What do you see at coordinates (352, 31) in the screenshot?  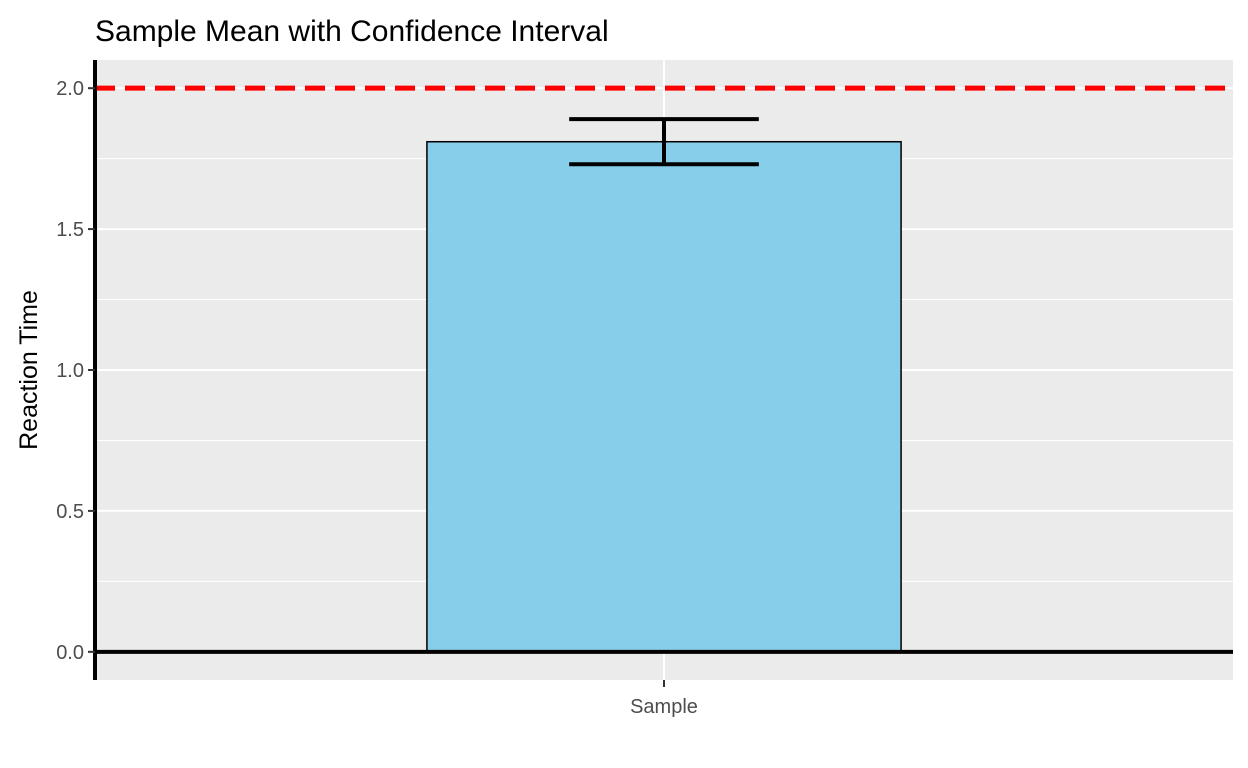 I see `chart-title: Sample Mean with Confidence Interval` at bounding box center [352, 31].